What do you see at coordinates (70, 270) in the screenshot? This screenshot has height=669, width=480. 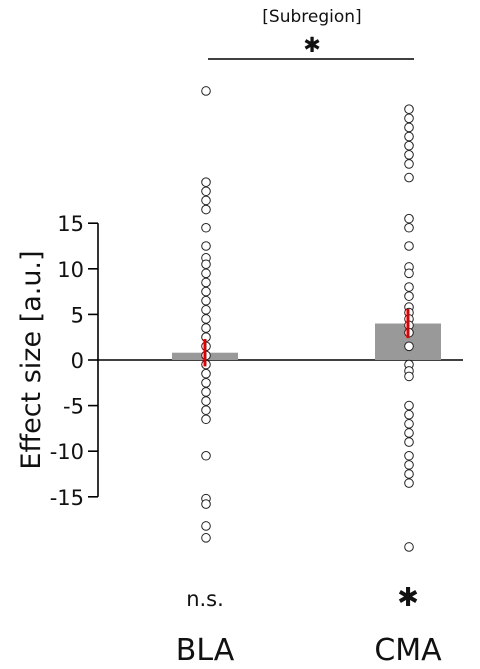 I see `y-tick-label: 10` at bounding box center [70, 270].